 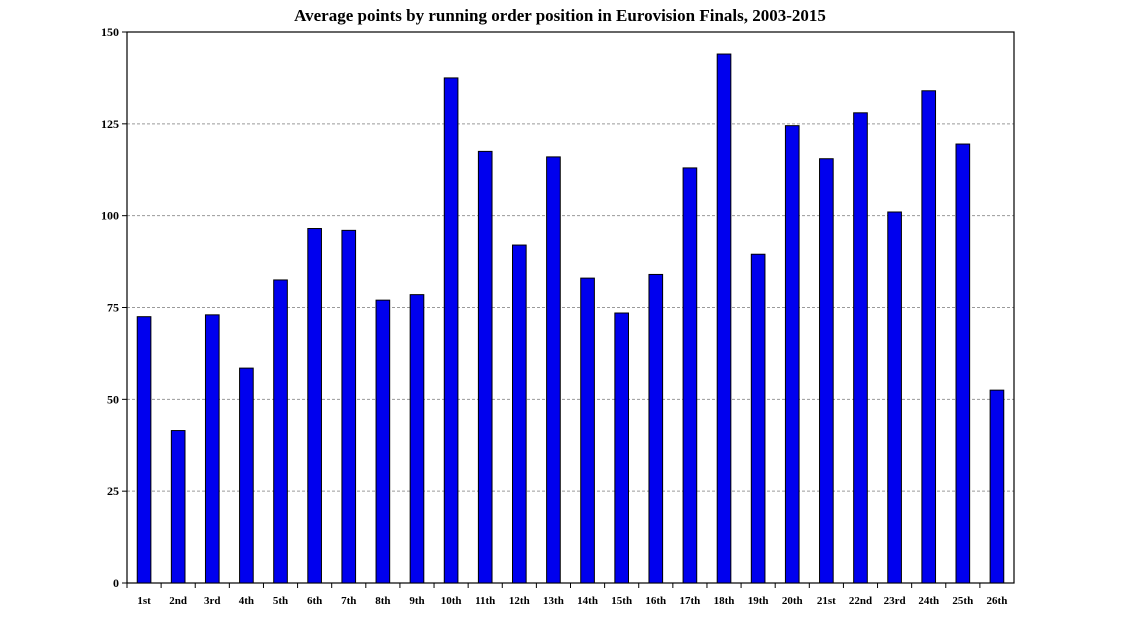 I want to click on x-tick-label: 7th, so click(x=348, y=601).